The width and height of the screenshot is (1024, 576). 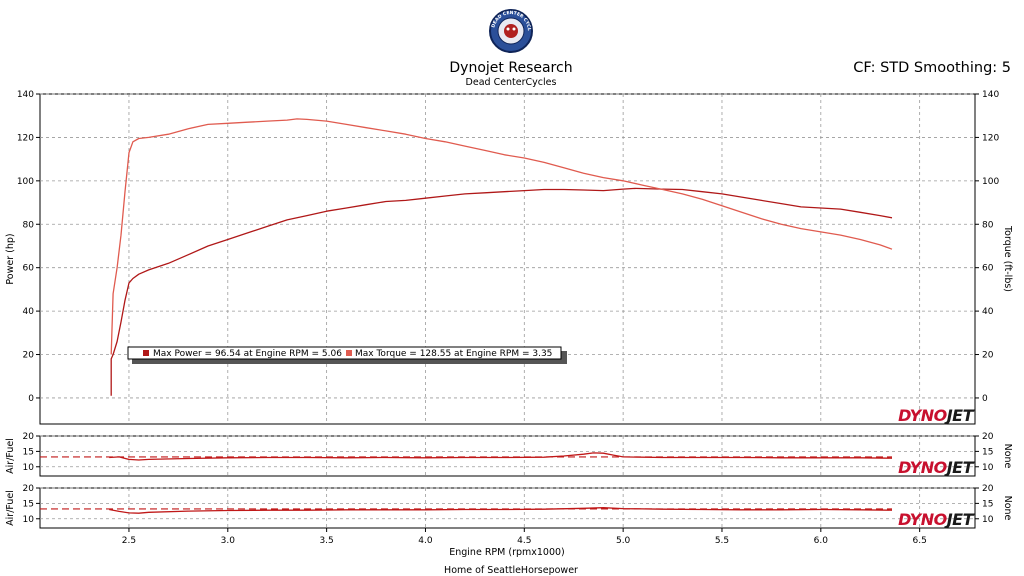 What do you see at coordinates (821, 541) in the screenshot?
I see `x-tick-label: 6.0` at bounding box center [821, 541].